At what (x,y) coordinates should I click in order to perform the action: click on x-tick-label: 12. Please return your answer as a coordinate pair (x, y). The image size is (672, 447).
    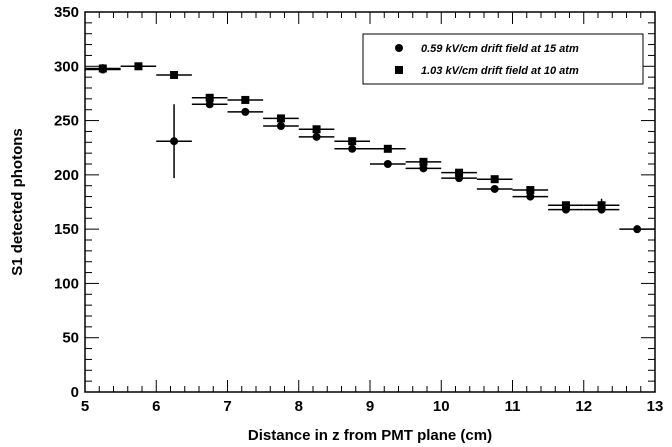
    Looking at the image, I should click on (583, 406).